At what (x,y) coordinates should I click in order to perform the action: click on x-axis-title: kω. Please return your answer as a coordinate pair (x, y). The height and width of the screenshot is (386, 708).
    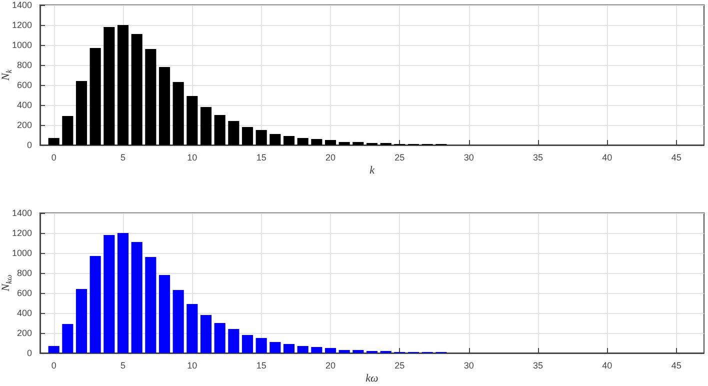
    Looking at the image, I should click on (372, 378).